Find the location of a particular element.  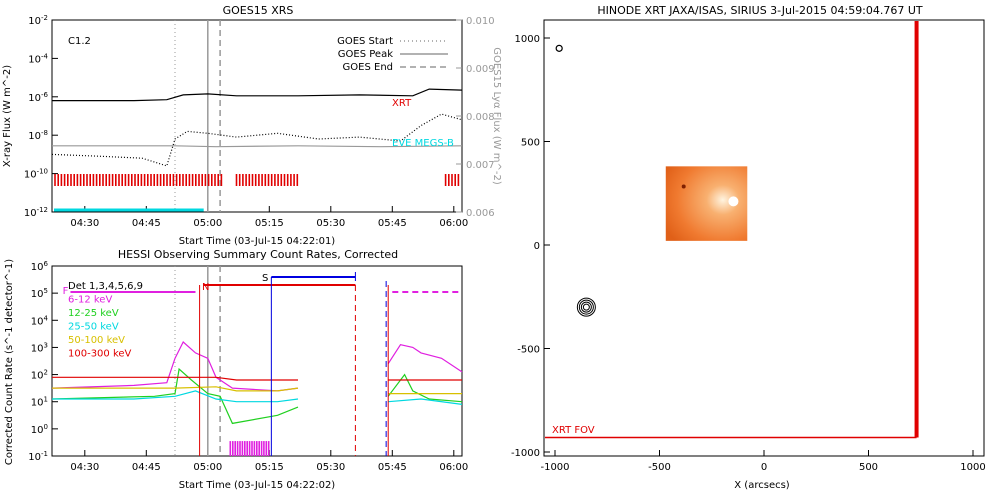

hessi-x-tick-label: 04:45 is located at coordinates (146, 467).